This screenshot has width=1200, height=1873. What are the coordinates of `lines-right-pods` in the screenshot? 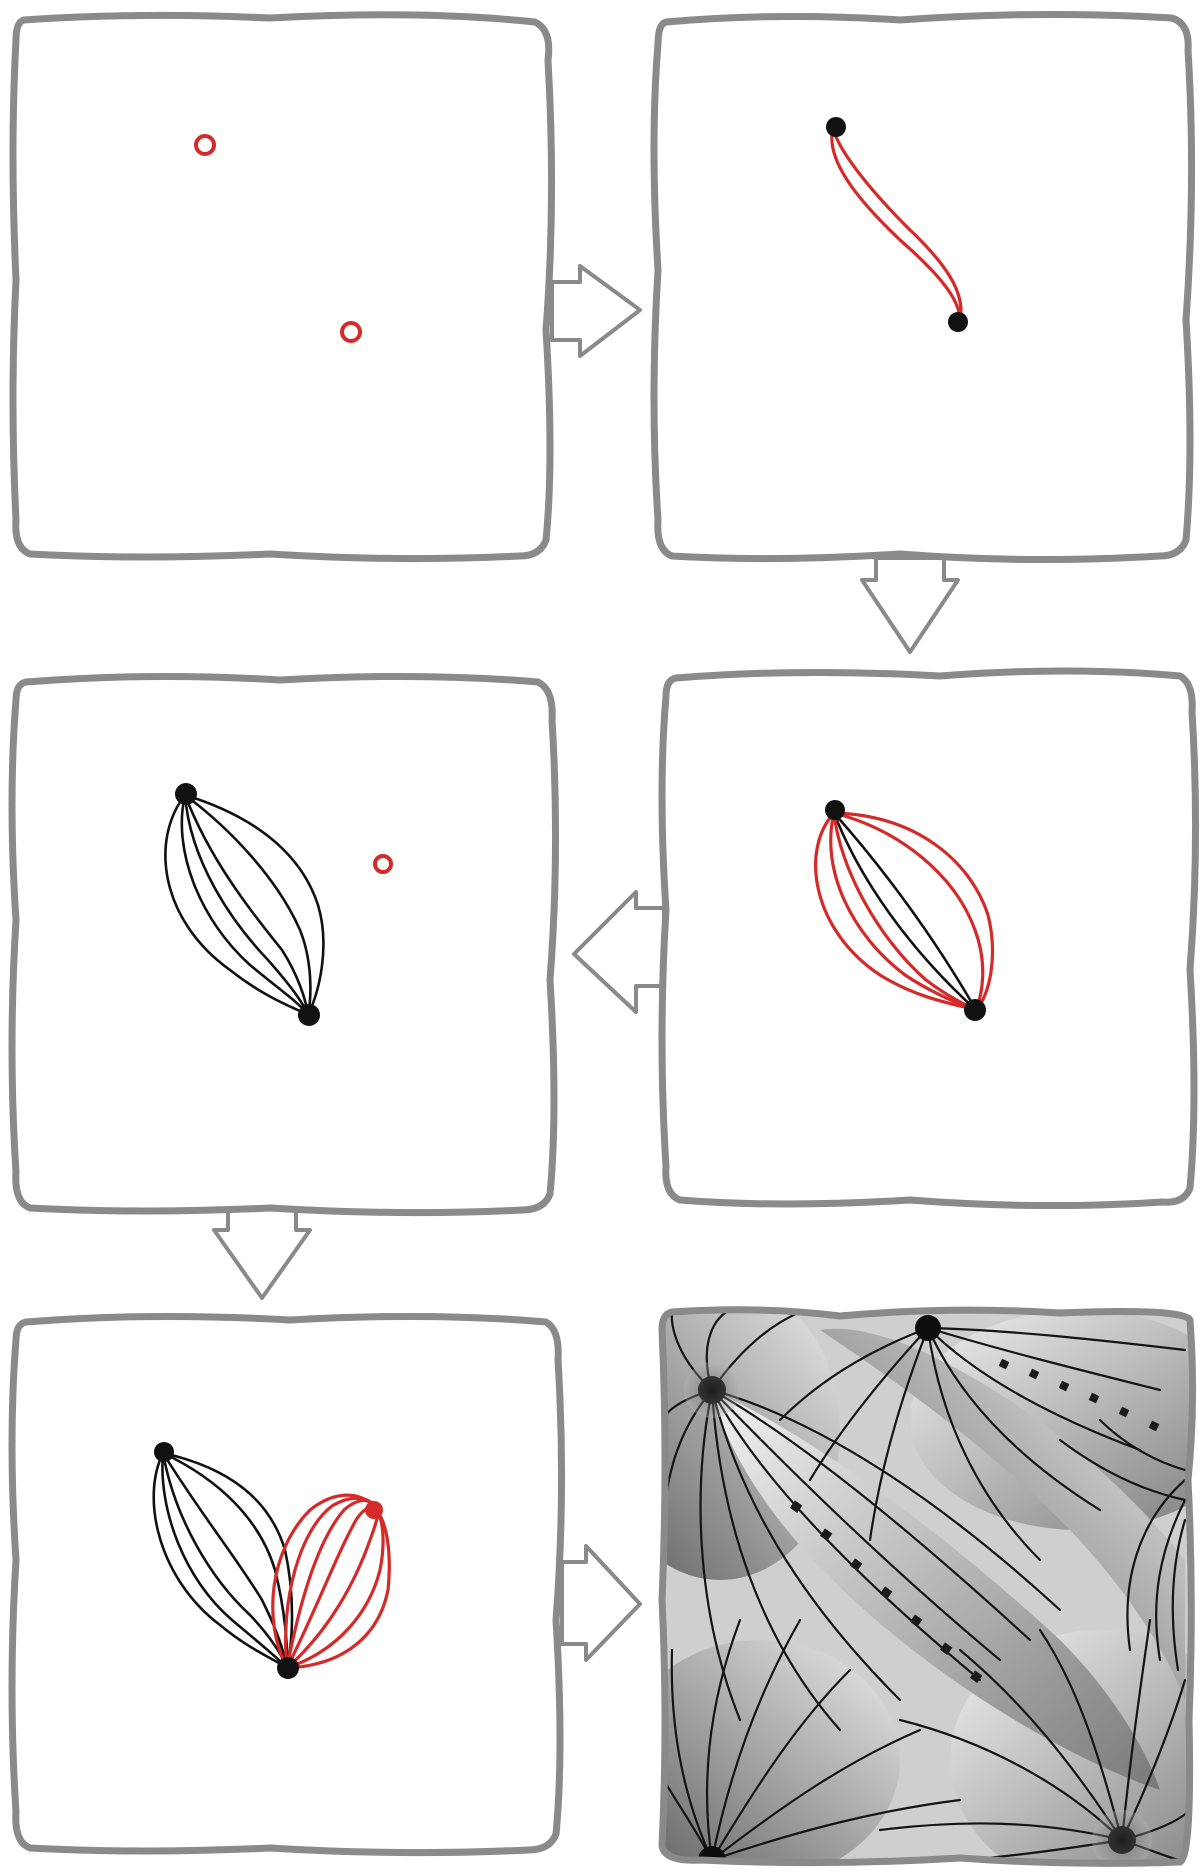 It's located at (1122, 1545).